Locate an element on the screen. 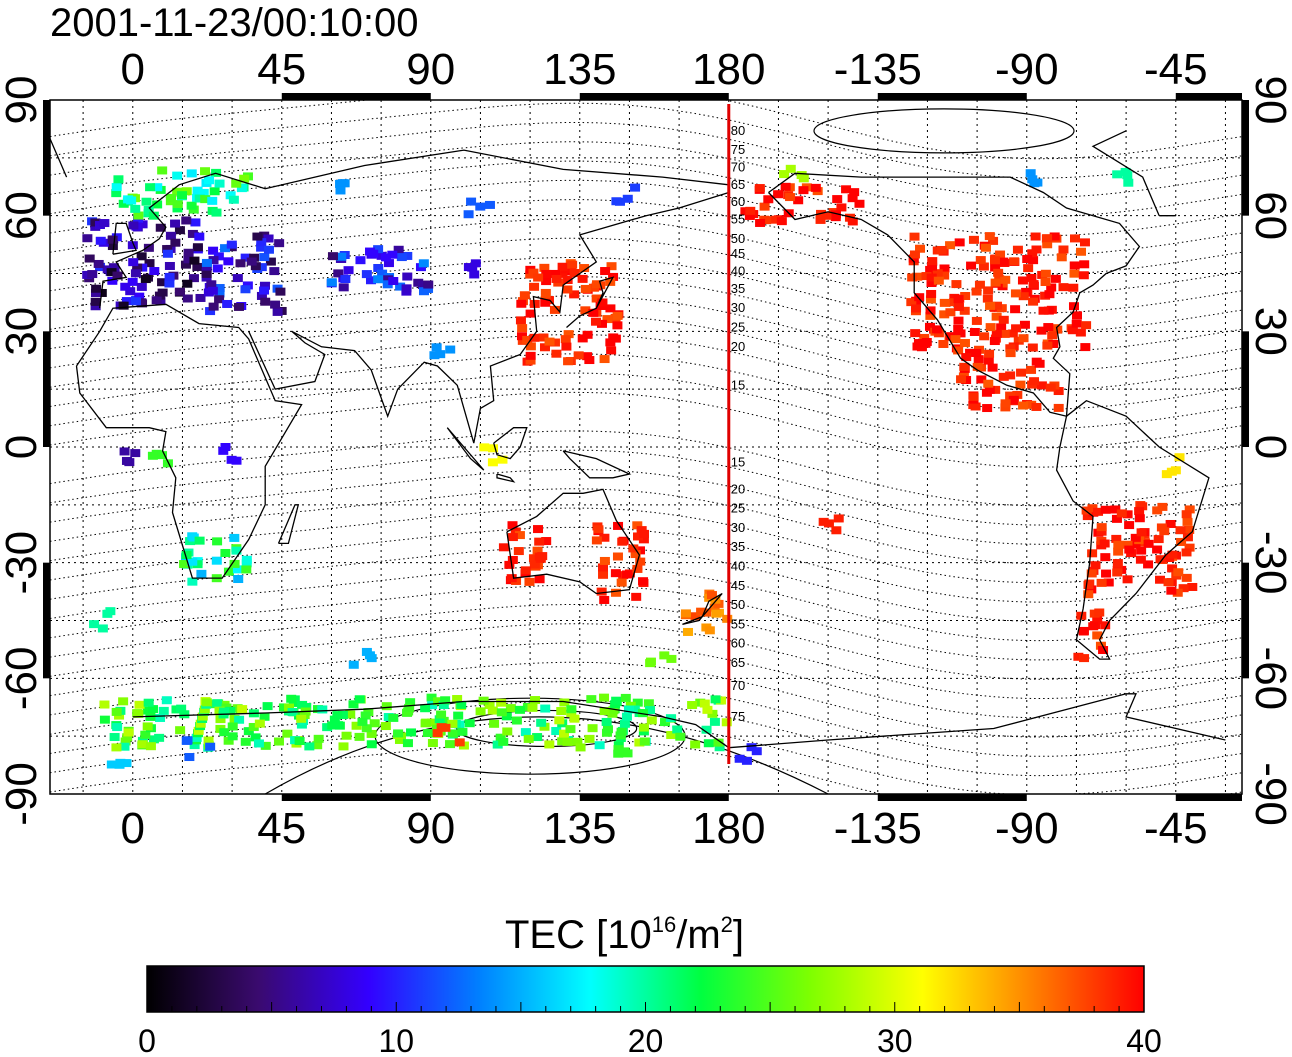  contour-label: 45 is located at coordinates (738, 253).